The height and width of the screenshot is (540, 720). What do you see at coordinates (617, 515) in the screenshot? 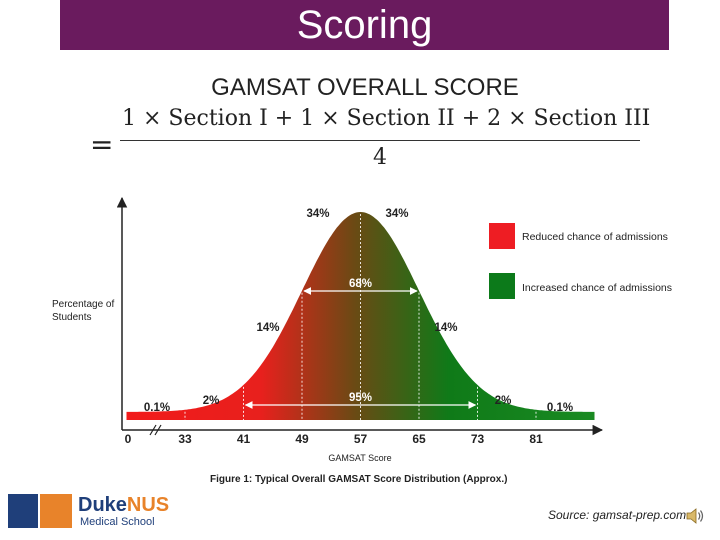
I see `source-credit: Source: gamsat-prep.com` at bounding box center [617, 515].